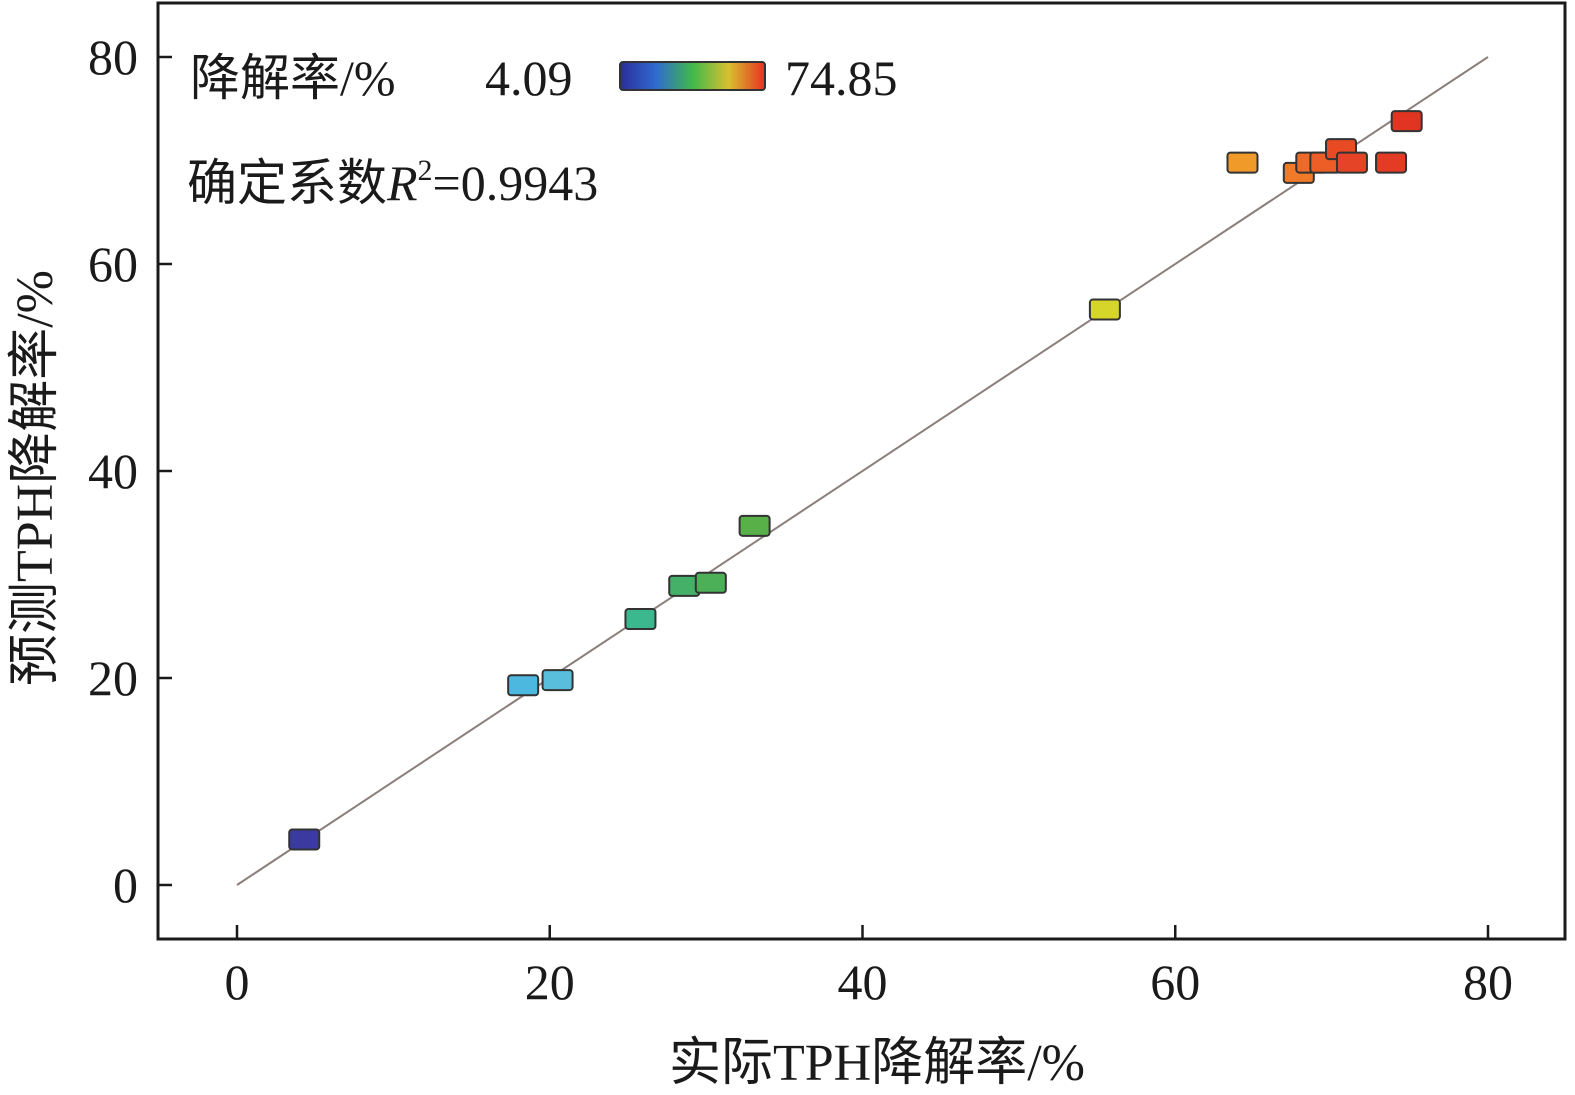 Image resolution: width=1575 pixels, height=1095 pixels. Describe the element at coordinates (237, 982) in the screenshot. I see `x-tick-label: 0` at that location.